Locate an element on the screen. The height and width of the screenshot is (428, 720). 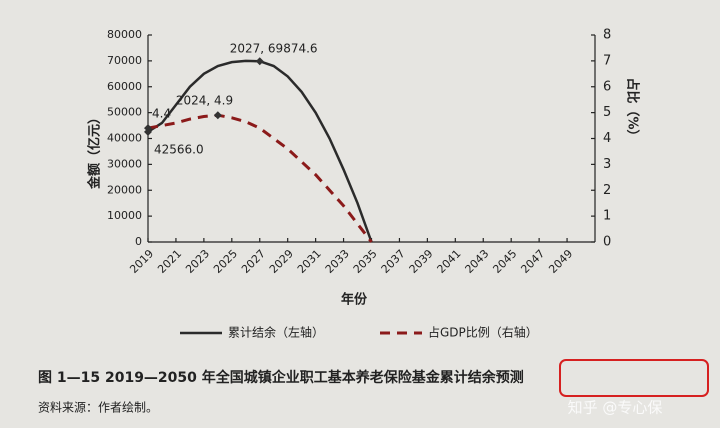
y2-tick-label: 4 is located at coordinates (607, 138).